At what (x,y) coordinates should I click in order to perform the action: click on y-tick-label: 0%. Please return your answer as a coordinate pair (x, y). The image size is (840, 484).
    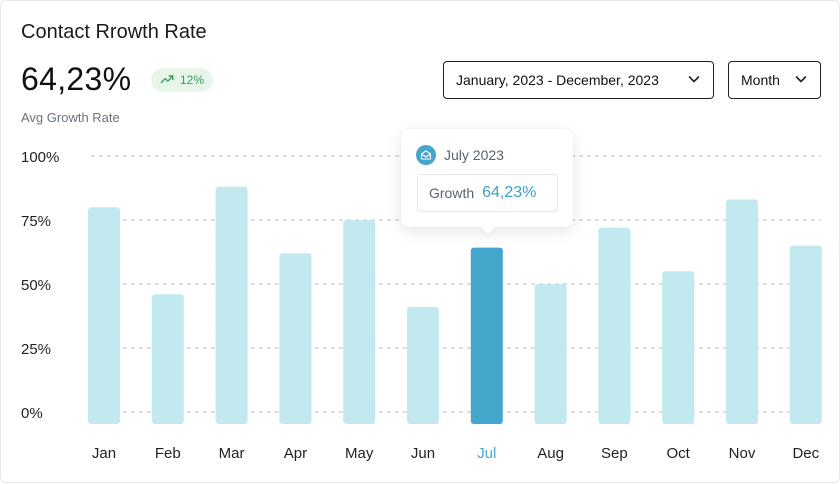
    Looking at the image, I should click on (32, 413).